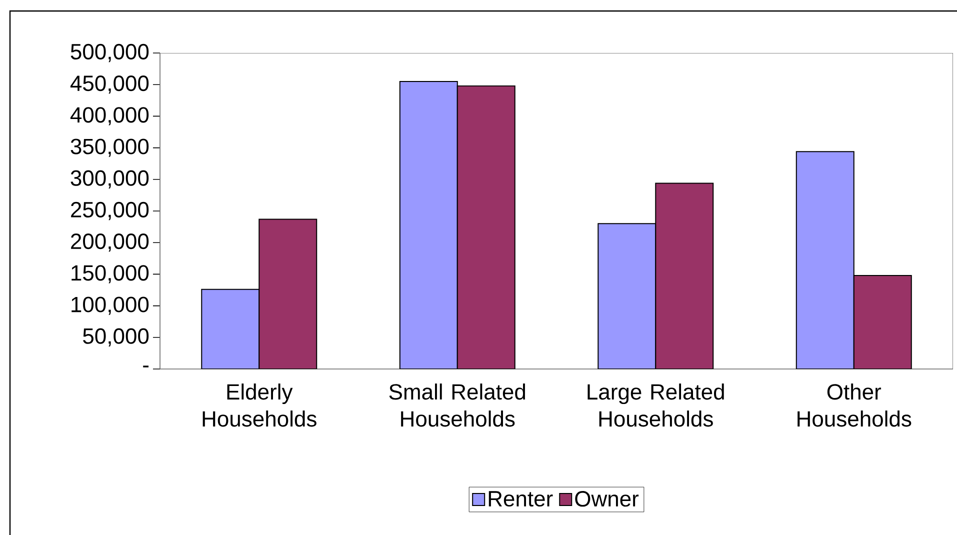 The image size is (957, 535). Describe the element at coordinates (109, 85) in the screenshot. I see `y-tick-label: 450,000` at that location.